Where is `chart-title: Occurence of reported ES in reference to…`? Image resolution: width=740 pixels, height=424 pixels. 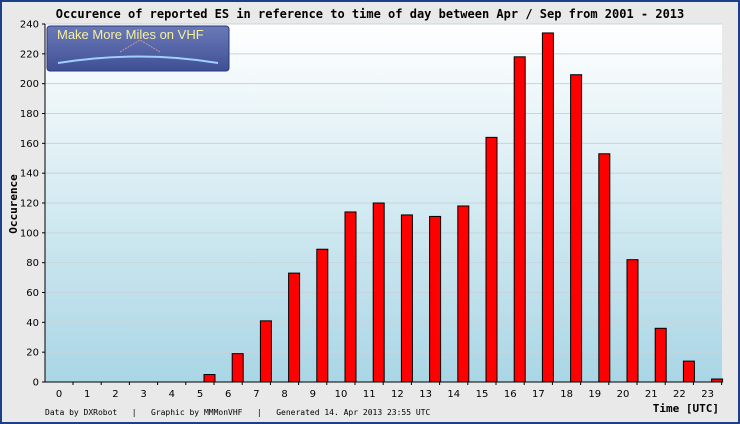 chart-title: Occurence of reported ES in reference to… is located at coordinates (370, 14).